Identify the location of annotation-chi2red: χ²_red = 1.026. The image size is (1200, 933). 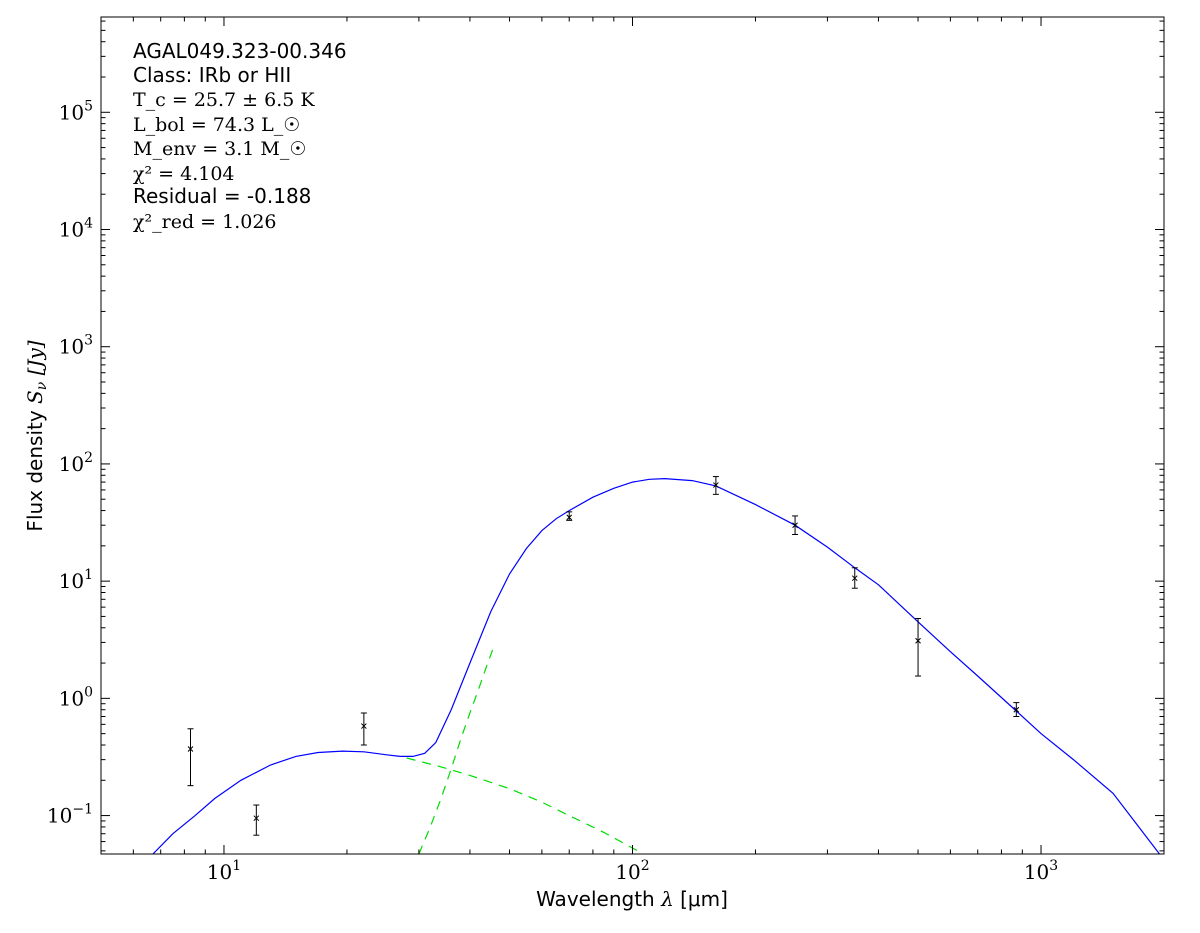
(205, 222).